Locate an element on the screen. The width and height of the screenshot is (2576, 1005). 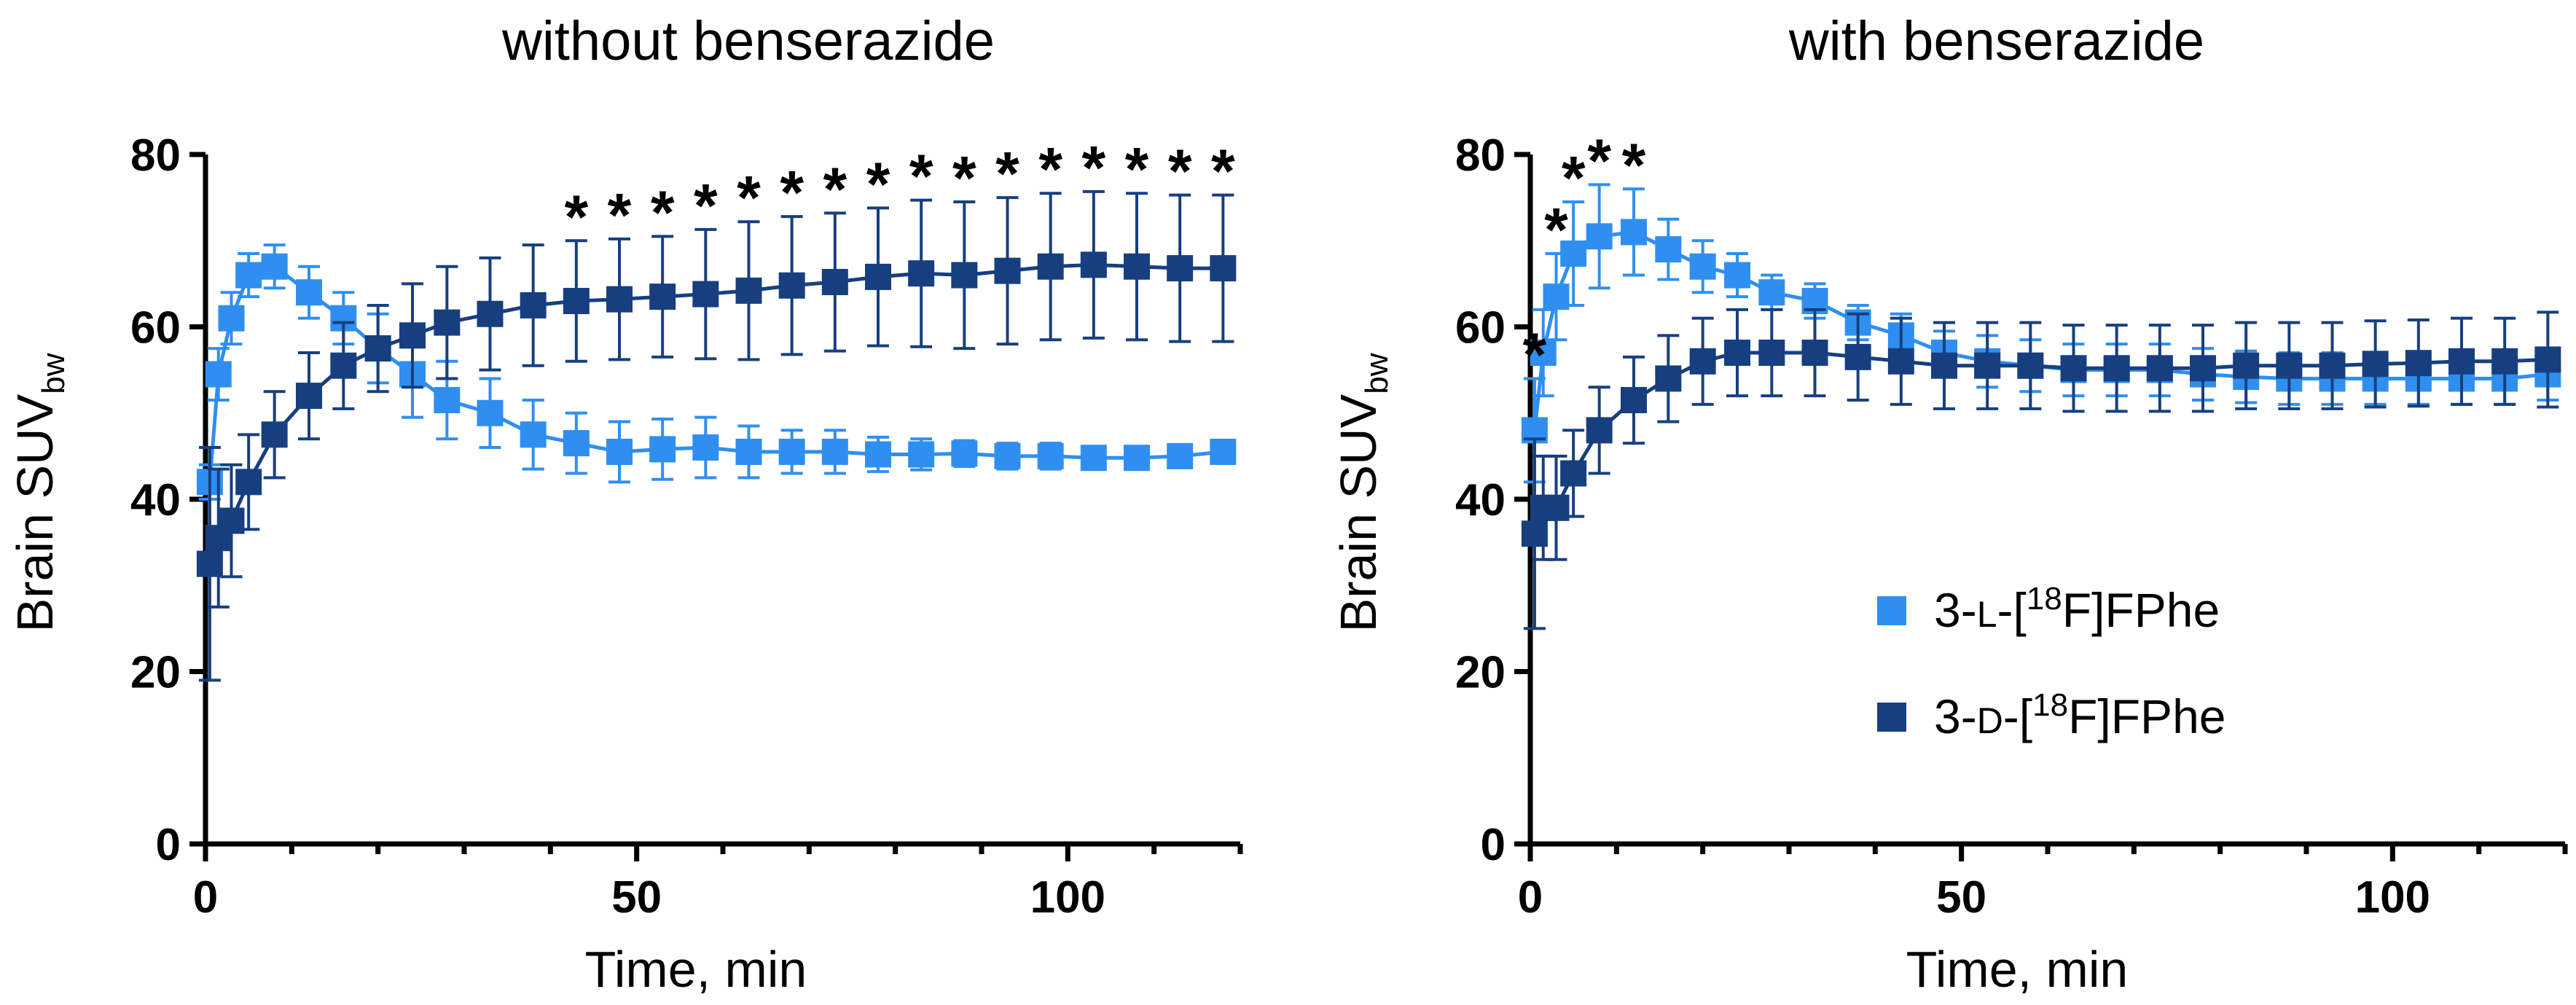
y-tick-label: 0 is located at coordinates (1493, 845).